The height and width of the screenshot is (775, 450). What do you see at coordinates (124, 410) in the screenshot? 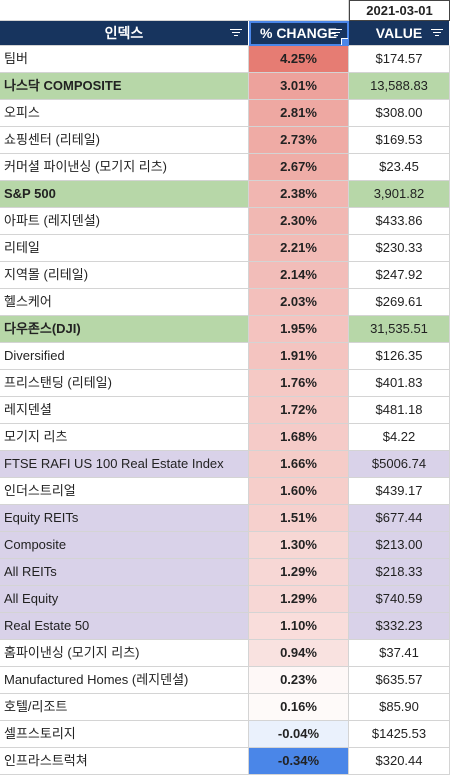
I see `row-name-cell: 레지덴셜` at bounding box center [124, 410].